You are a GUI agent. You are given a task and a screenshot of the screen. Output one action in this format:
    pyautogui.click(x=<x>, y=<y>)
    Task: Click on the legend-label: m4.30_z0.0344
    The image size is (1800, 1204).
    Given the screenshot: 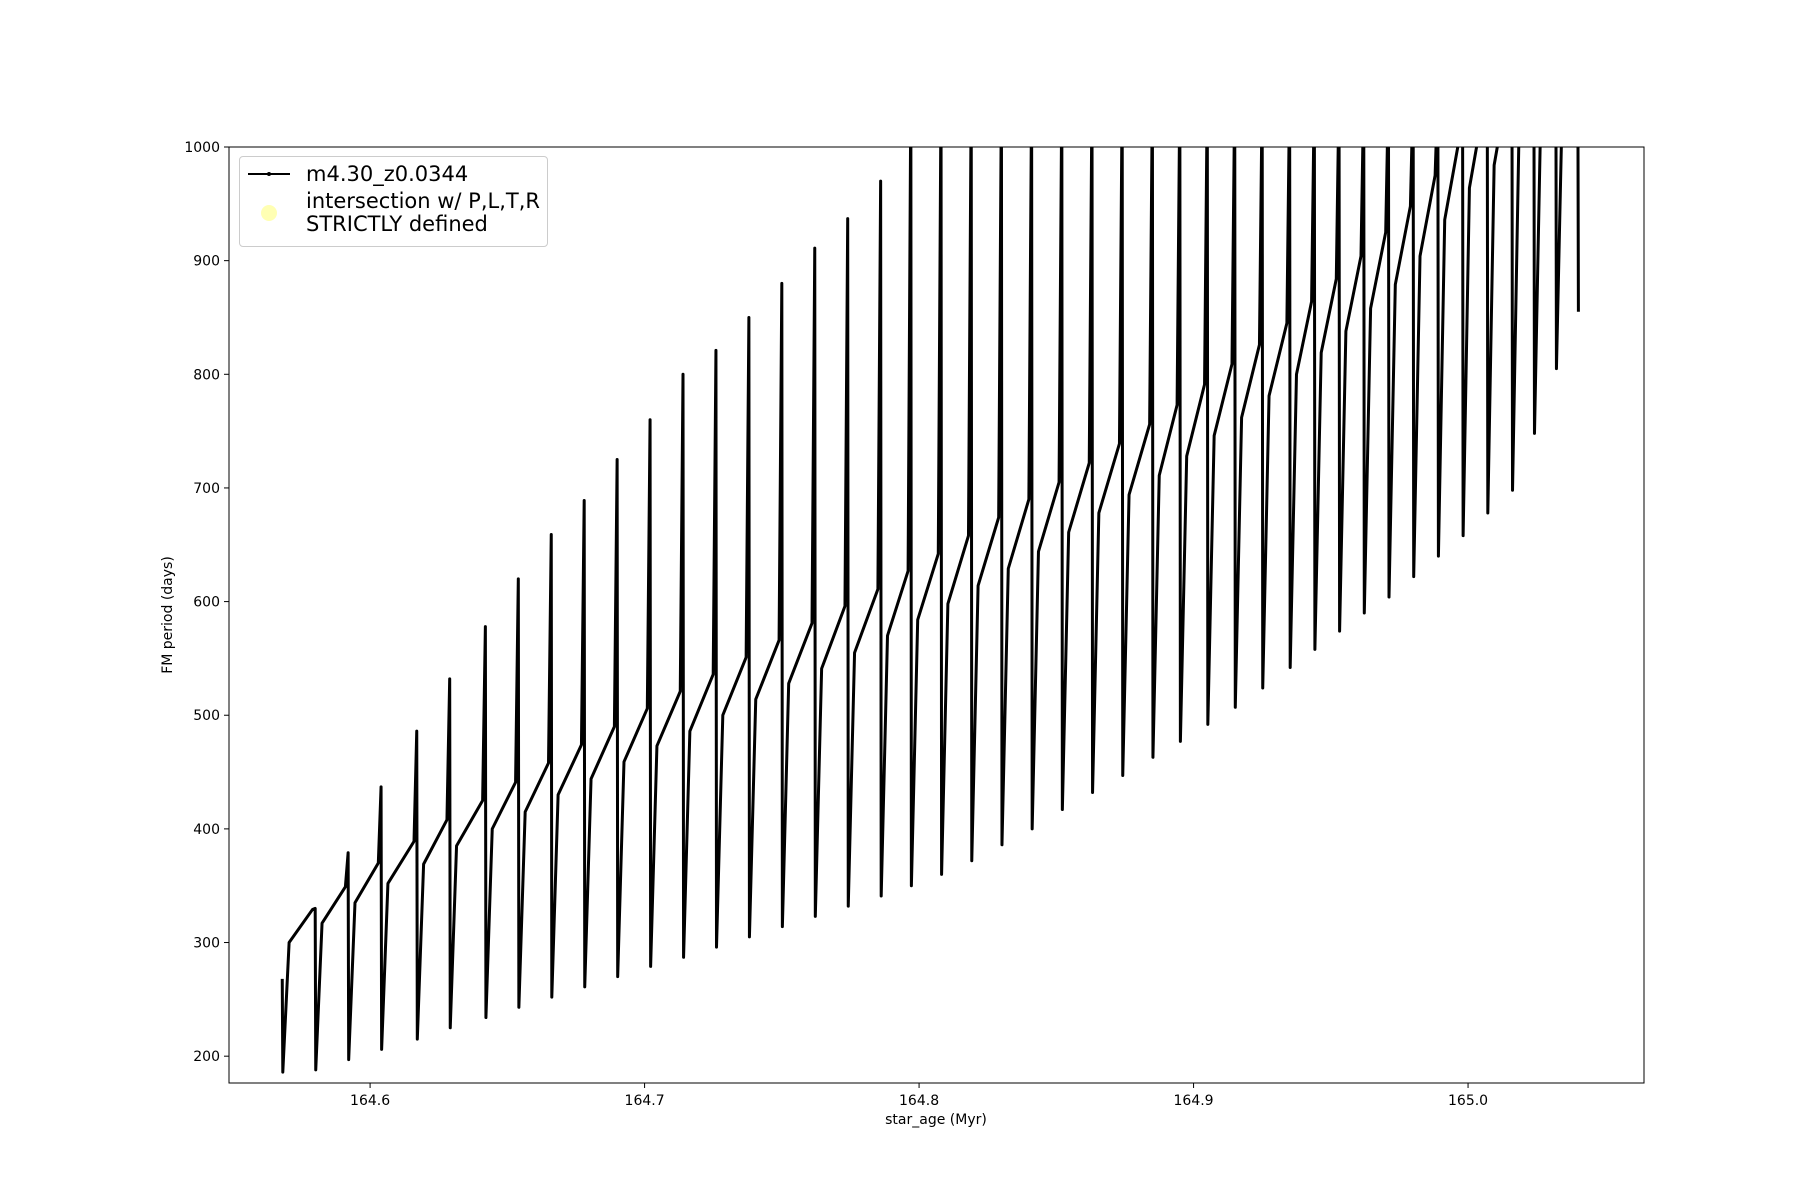 What is the action you would take?
    pyautogui.click(x=387, y=173)
    